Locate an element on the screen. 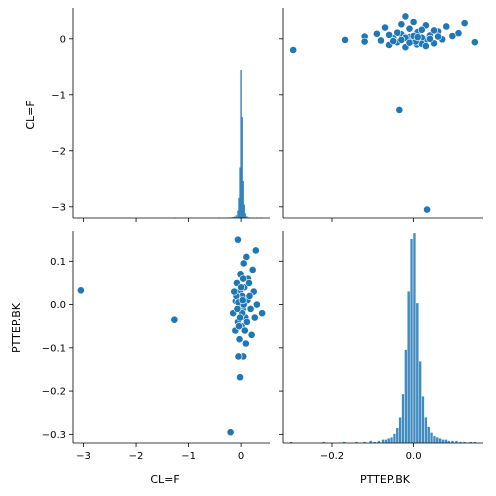 The image size is (496, 496). ylabel-bottom: PTTEP.BK is located at coordinates (16, 327).